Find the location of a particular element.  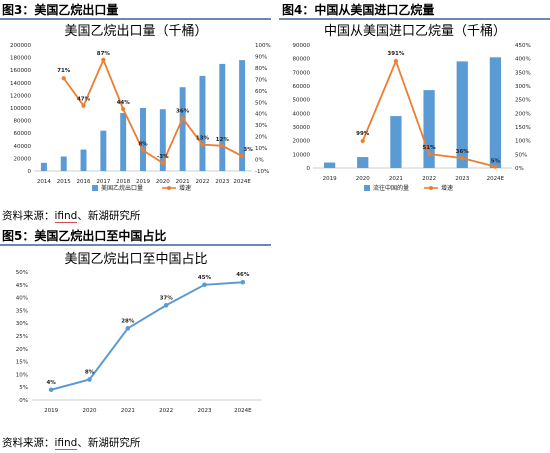

figure-4-header: 图4：中国从美国进口乙烷量 is located at coordinates (358, 10).